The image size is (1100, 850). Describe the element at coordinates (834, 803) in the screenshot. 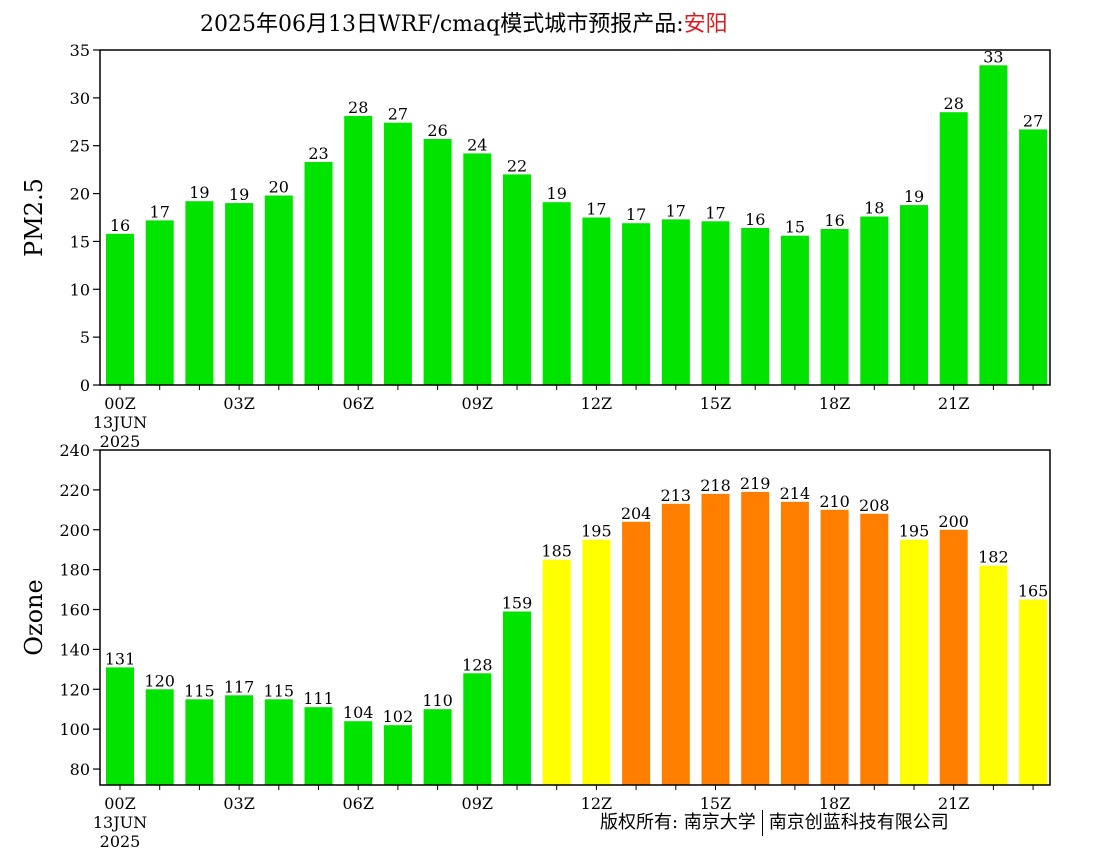

I see `ozone-xtick-label: 18Z` at that location.